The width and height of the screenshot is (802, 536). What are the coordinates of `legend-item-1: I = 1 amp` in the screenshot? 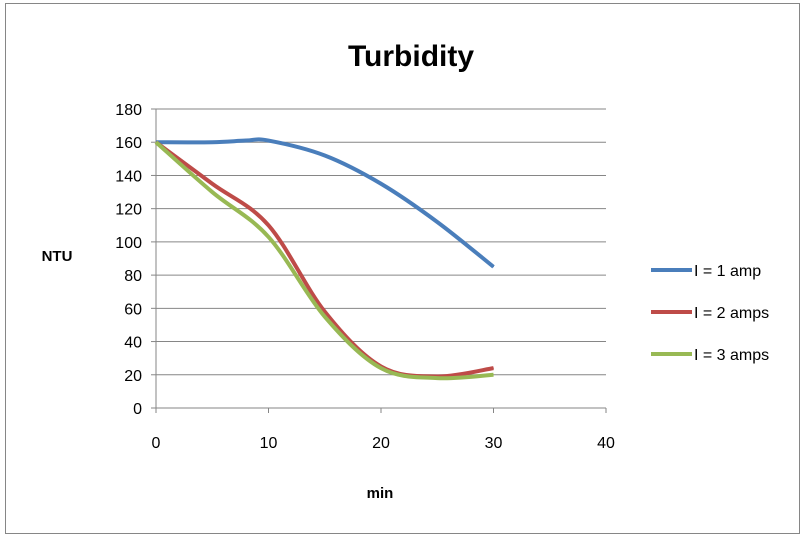 It's located at (706, 271).